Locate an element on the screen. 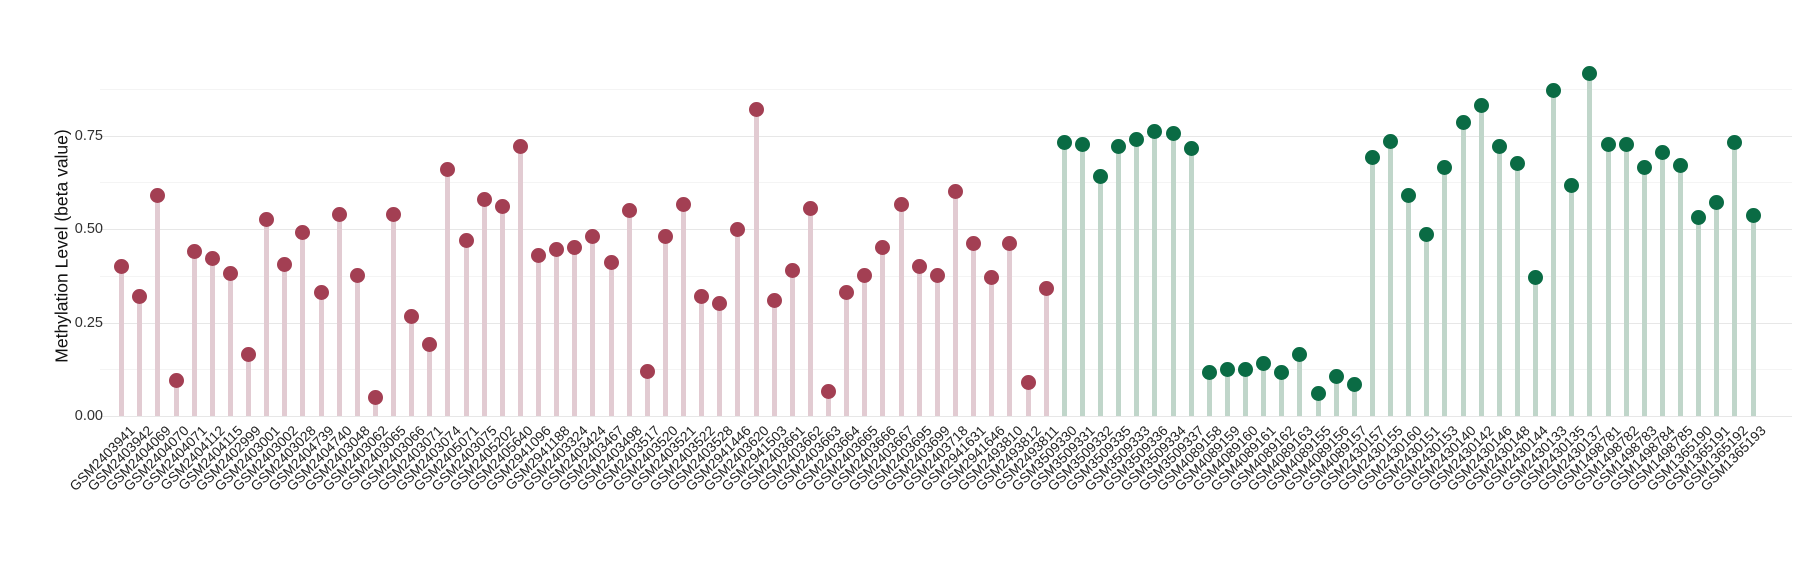 This screenshot has width=1820, height=580. major-gridline is located at coordinates (946, 136).